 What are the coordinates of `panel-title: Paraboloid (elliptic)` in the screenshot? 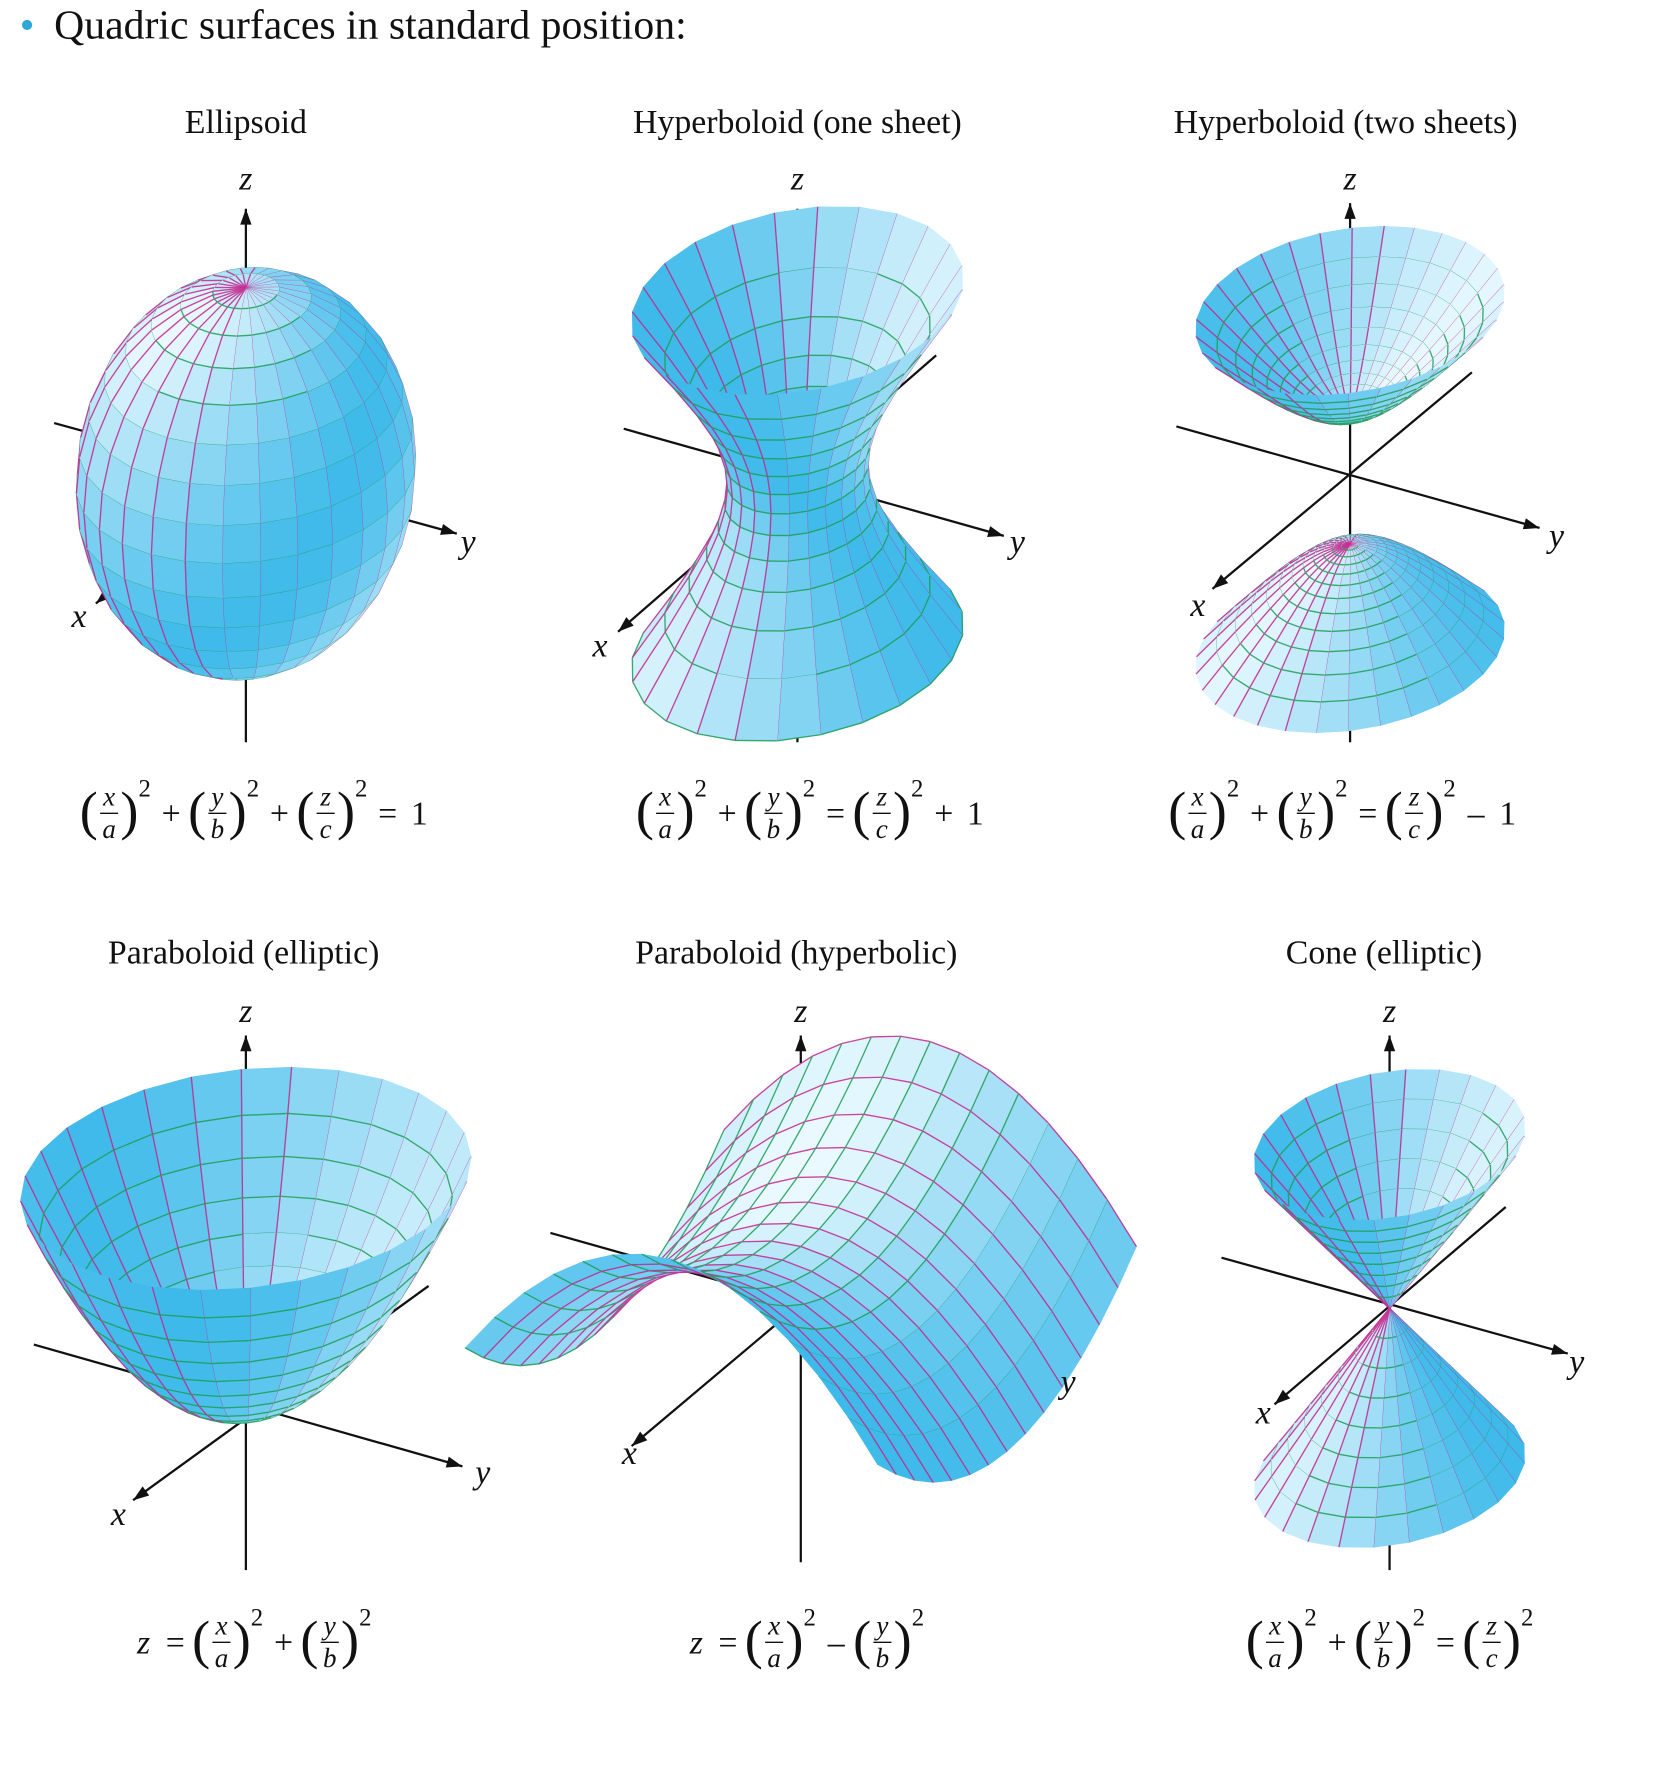 It's located at (243, 952).